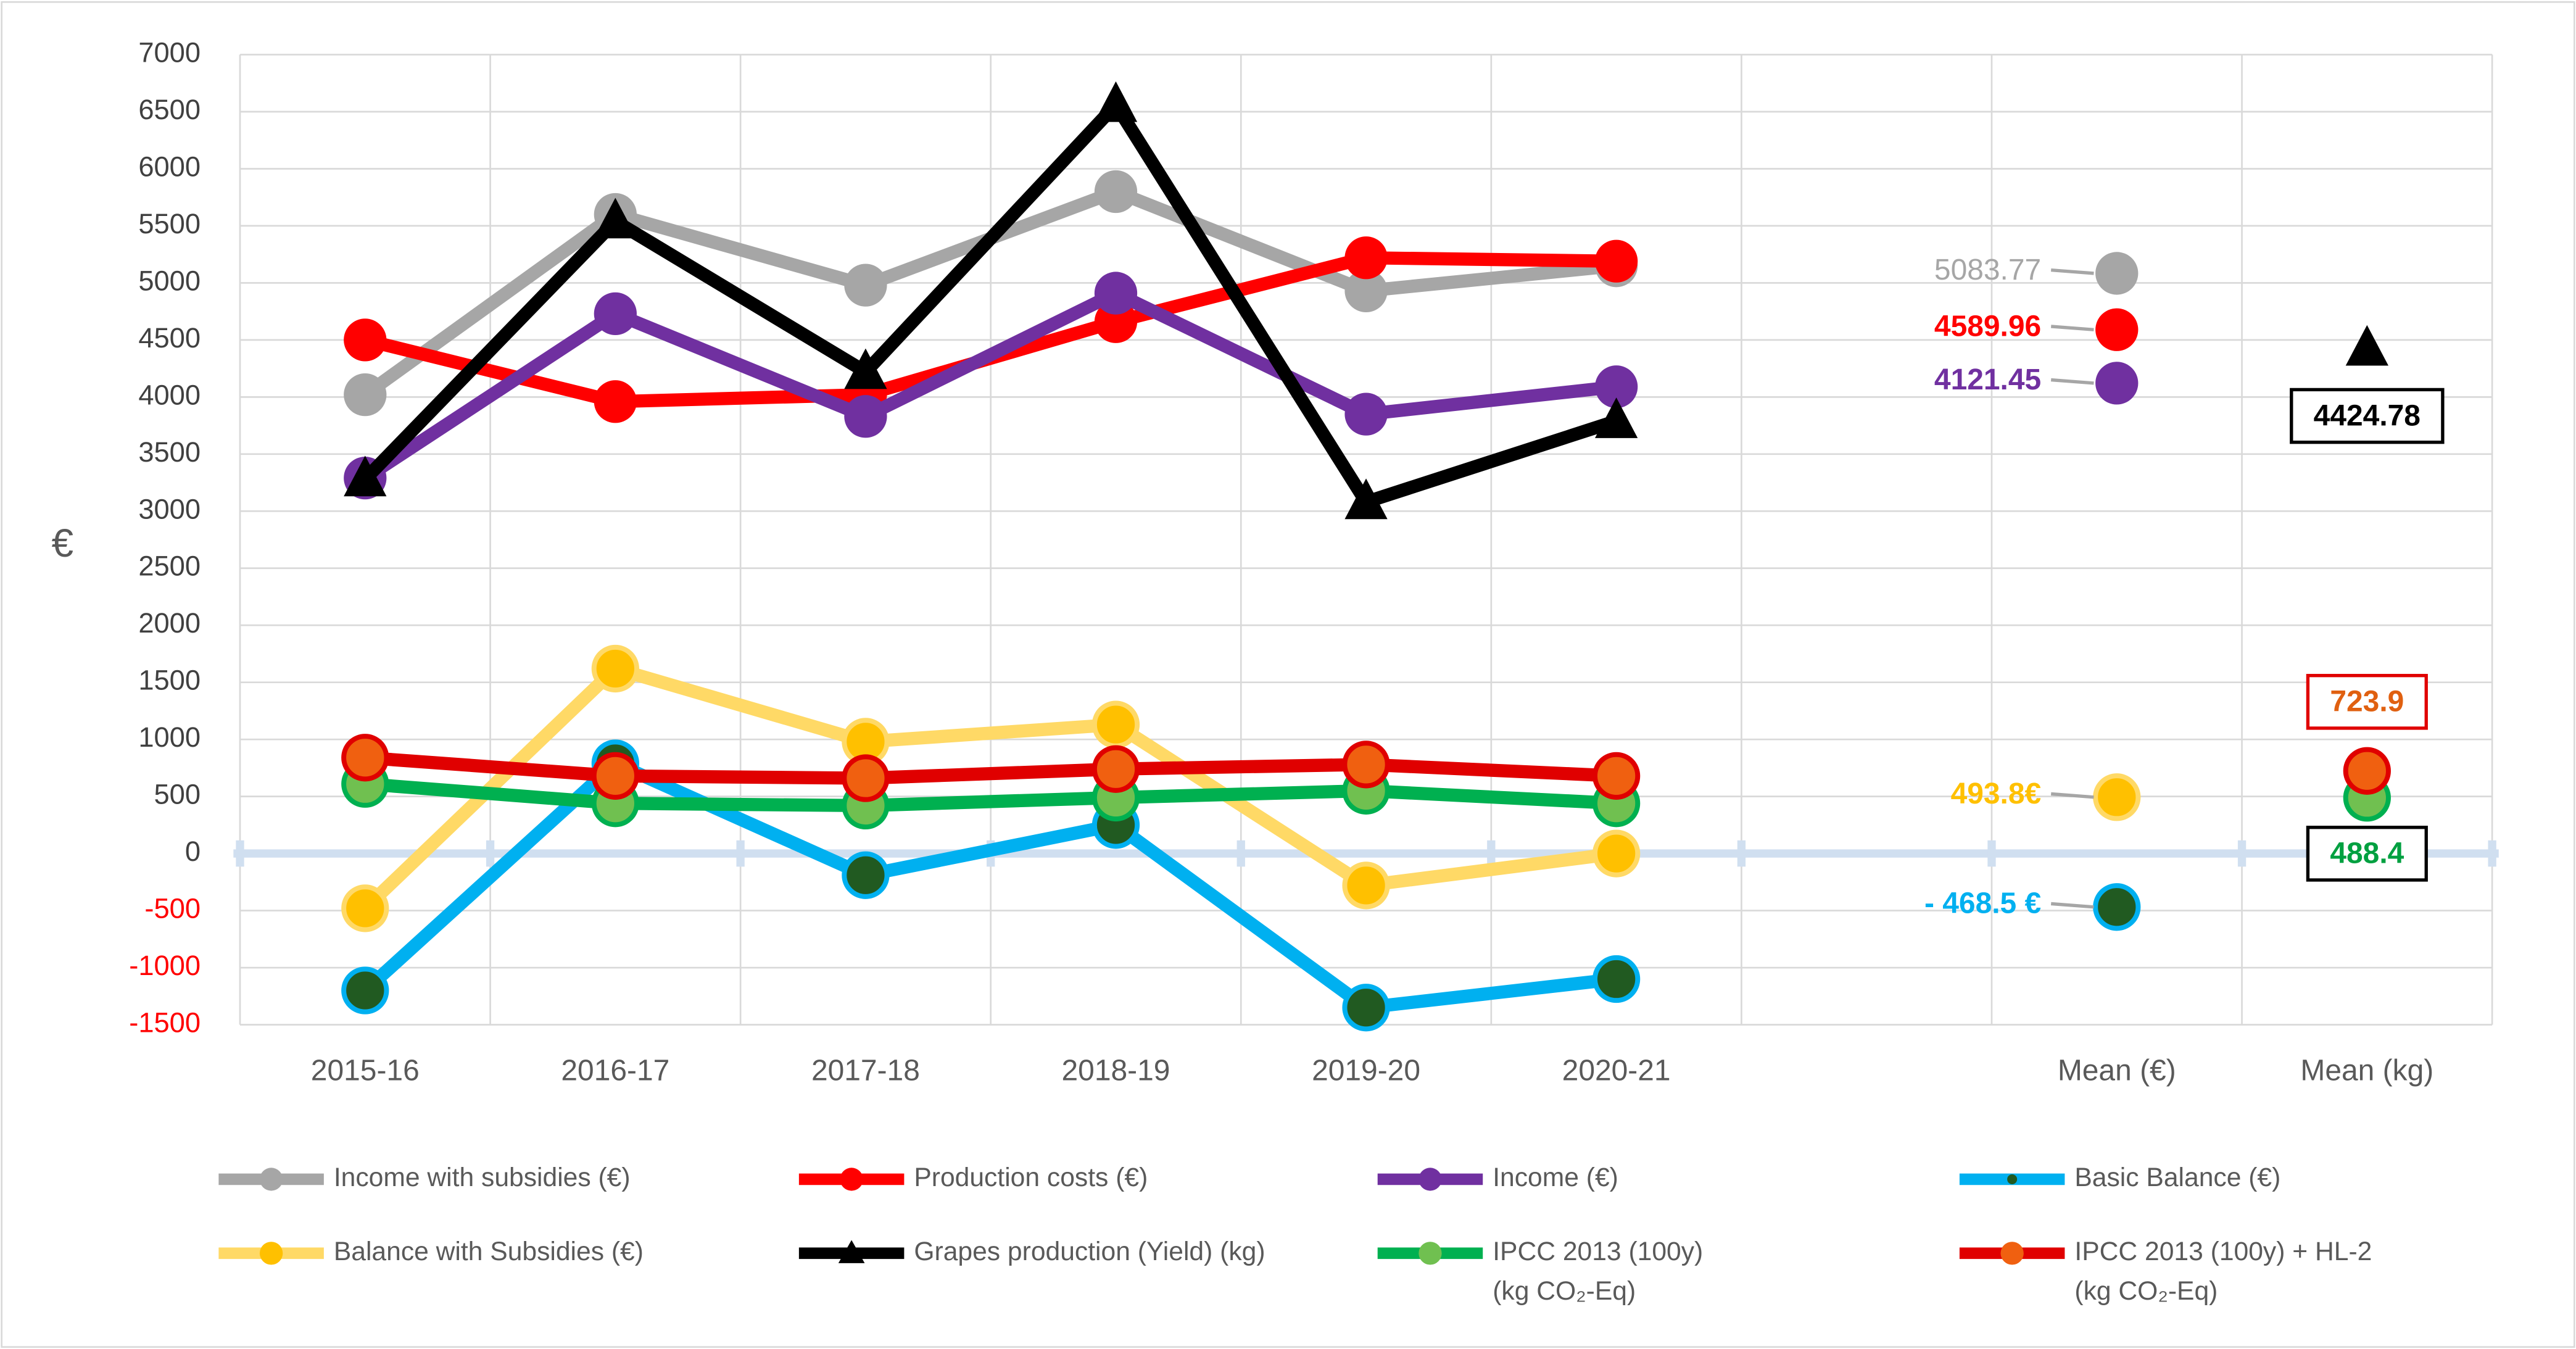 The image size is (2576, 1349). What do you see at coordinates (170, 223) in the screenshot?
I see `y-tick-label: 5500` at bounding box center [170, 223].